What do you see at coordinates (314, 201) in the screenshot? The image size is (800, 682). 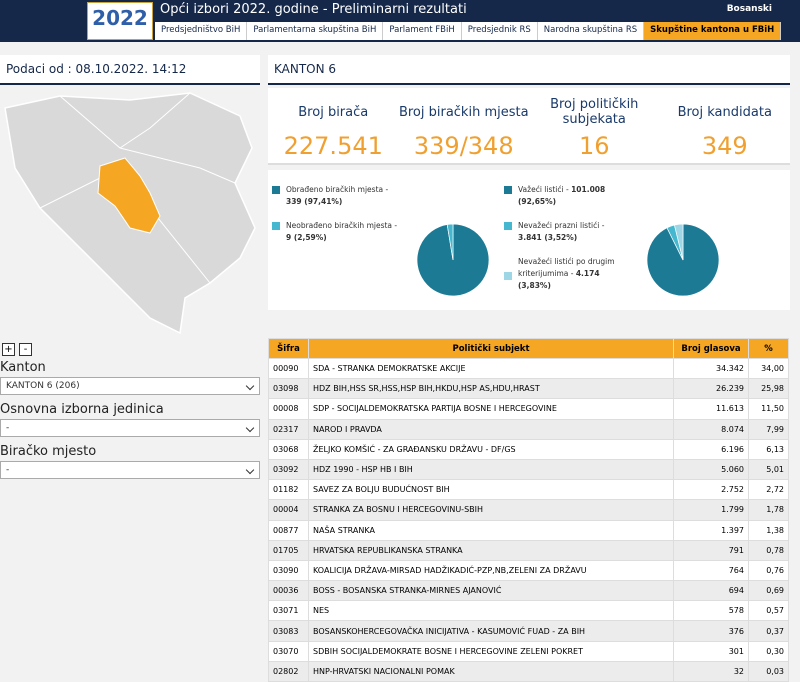 I see `legend-value: 339 (97,41%)` at bounding box center [314, 201].